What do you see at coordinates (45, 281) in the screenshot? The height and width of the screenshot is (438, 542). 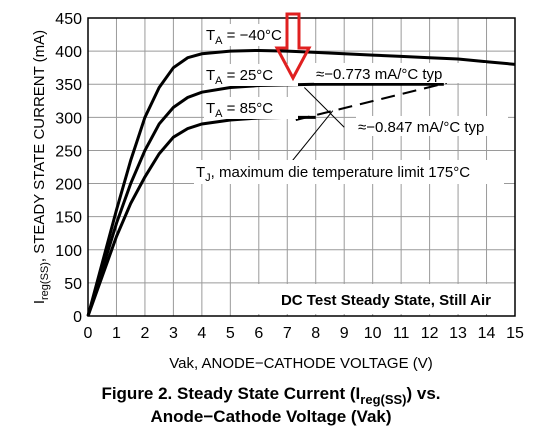 I see `y-label-sub: reg(SS)` at bounding box center [45, 281].